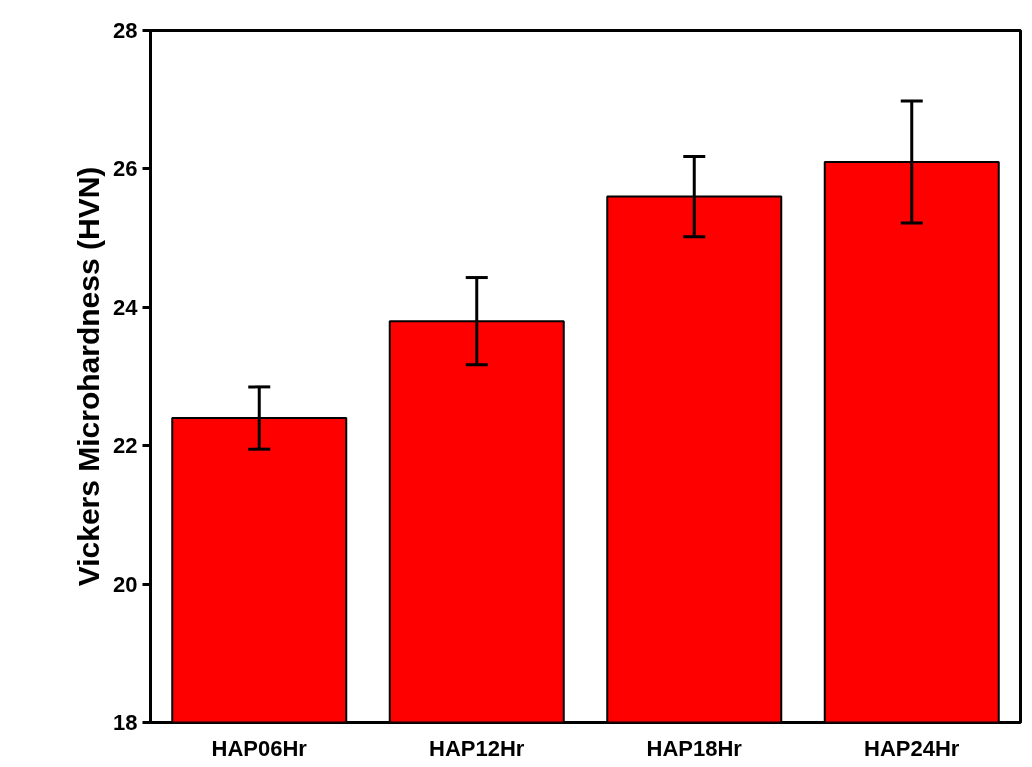 This screenshot has height=767, width=1032. Describe the element at coordinates (125, 584) in the screenshot. I see `y-tick-label: 20` at that location.